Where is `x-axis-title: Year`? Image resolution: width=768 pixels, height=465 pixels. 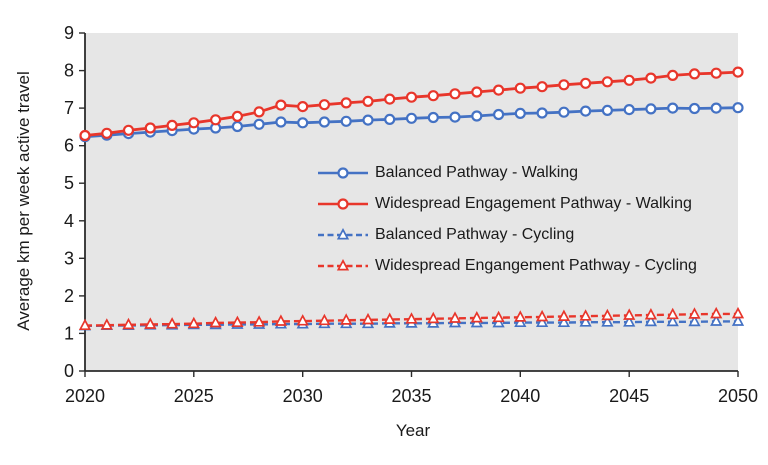 x-axis-title: Year is located at coordinates (413, 430).